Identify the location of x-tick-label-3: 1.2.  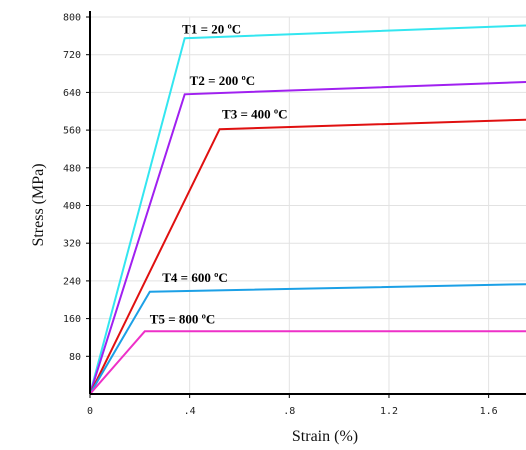
(389, 411).